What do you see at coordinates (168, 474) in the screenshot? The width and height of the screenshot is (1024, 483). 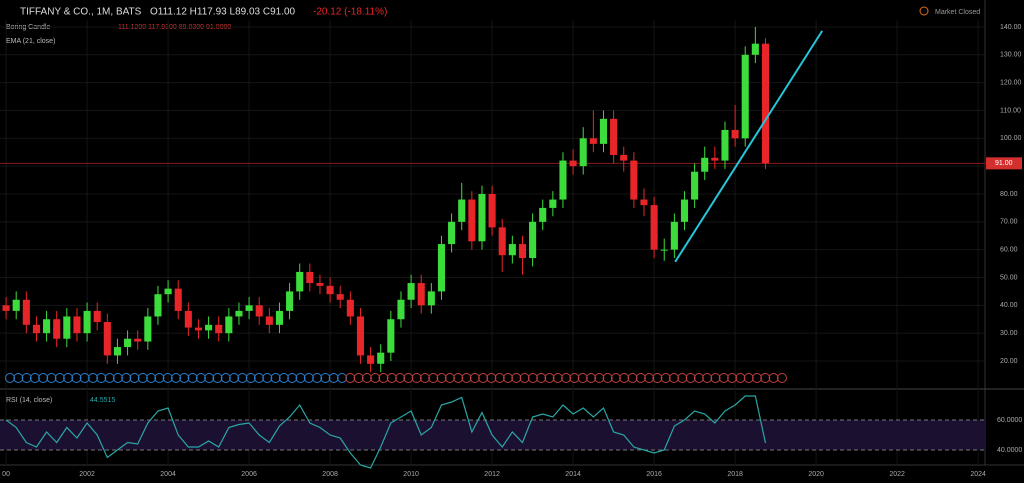 I see `x-tick-label: 2004` at bounding box center [168, 474].